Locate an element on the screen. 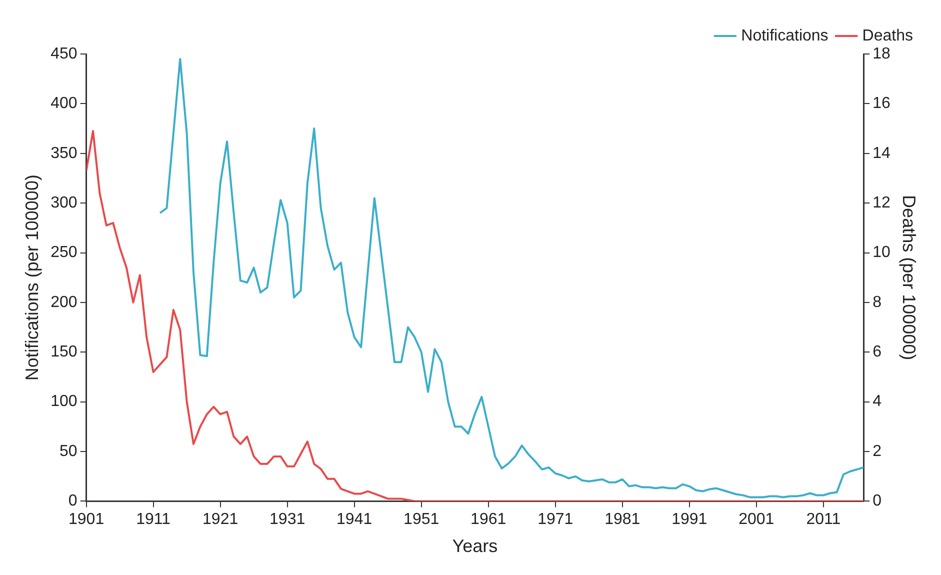 The image size is (941, 575). y-tick-label: 0 is located at coordinates (73, 501).